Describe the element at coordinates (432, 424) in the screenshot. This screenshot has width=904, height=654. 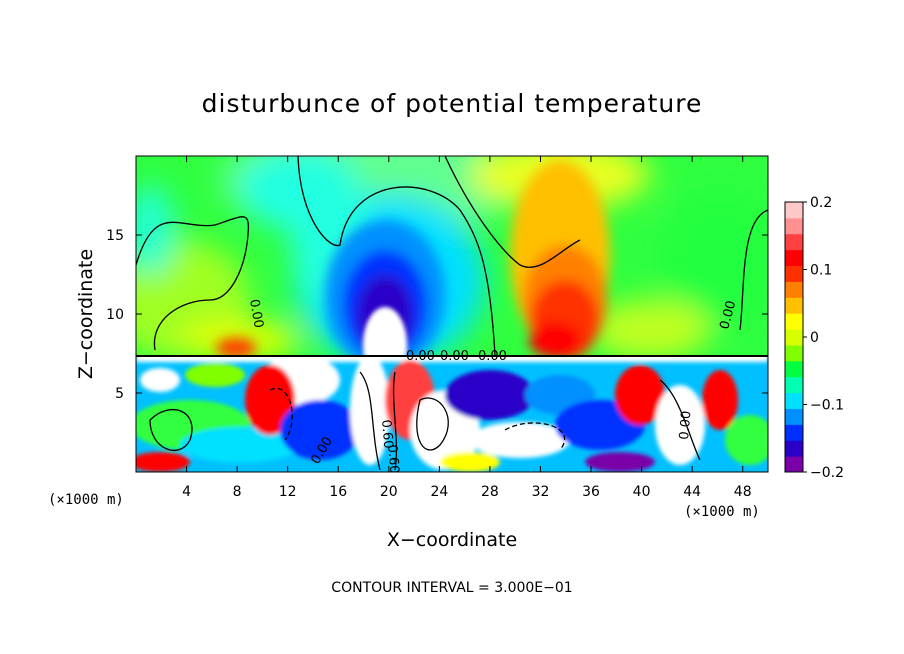
I see `contour-lower-d` at that location.